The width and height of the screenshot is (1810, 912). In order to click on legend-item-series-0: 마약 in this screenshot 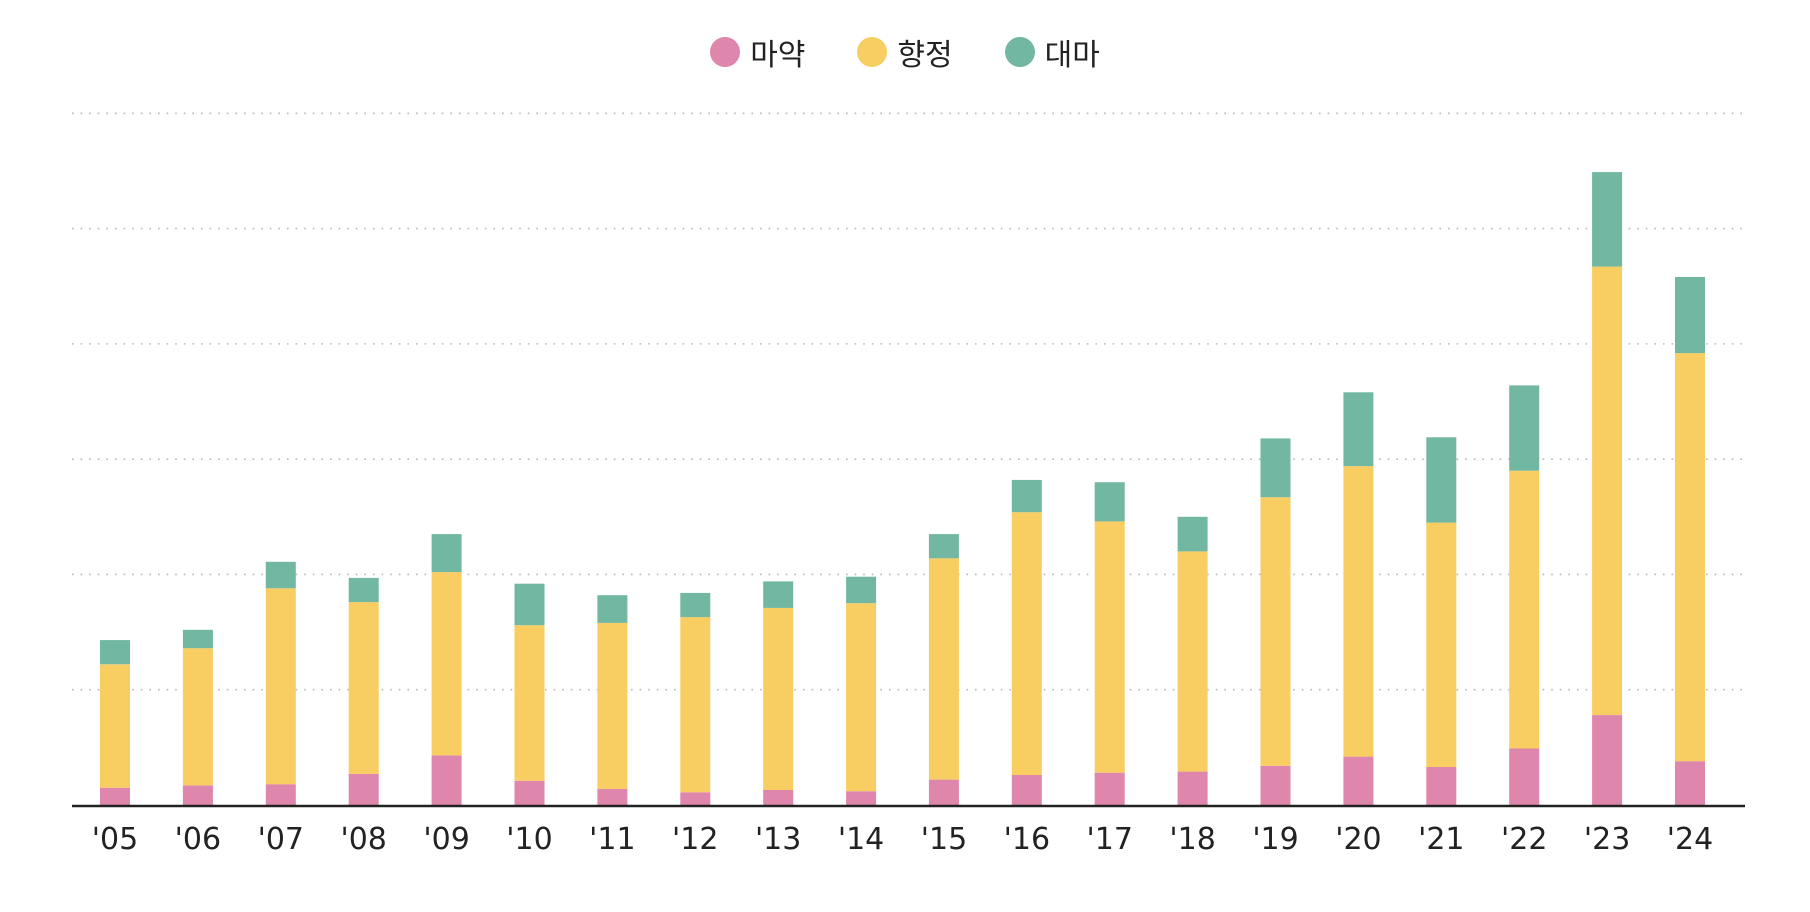, I will do `click(757, 52)`.